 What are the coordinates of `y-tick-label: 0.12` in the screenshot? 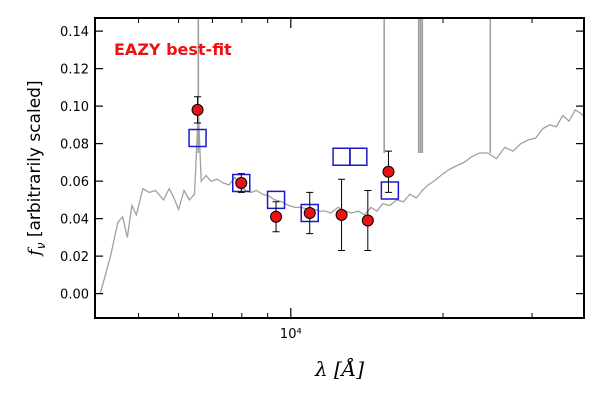 It's located at (74, 70).